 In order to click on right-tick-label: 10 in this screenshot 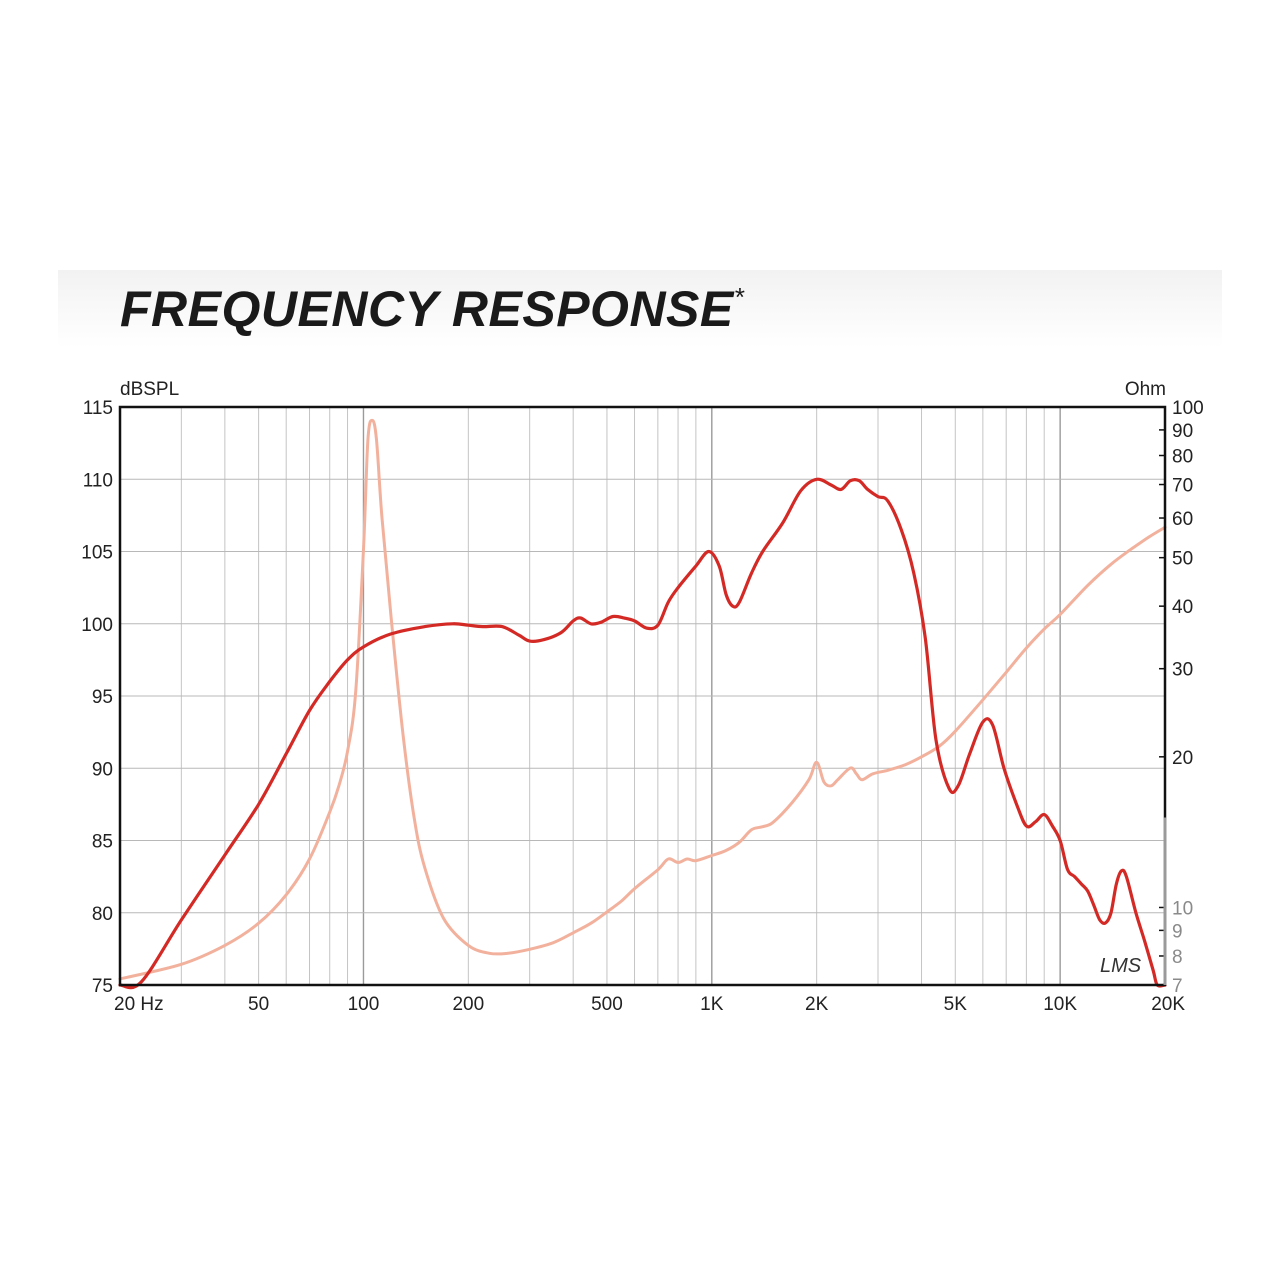, I will do `click(1182, 908)`.